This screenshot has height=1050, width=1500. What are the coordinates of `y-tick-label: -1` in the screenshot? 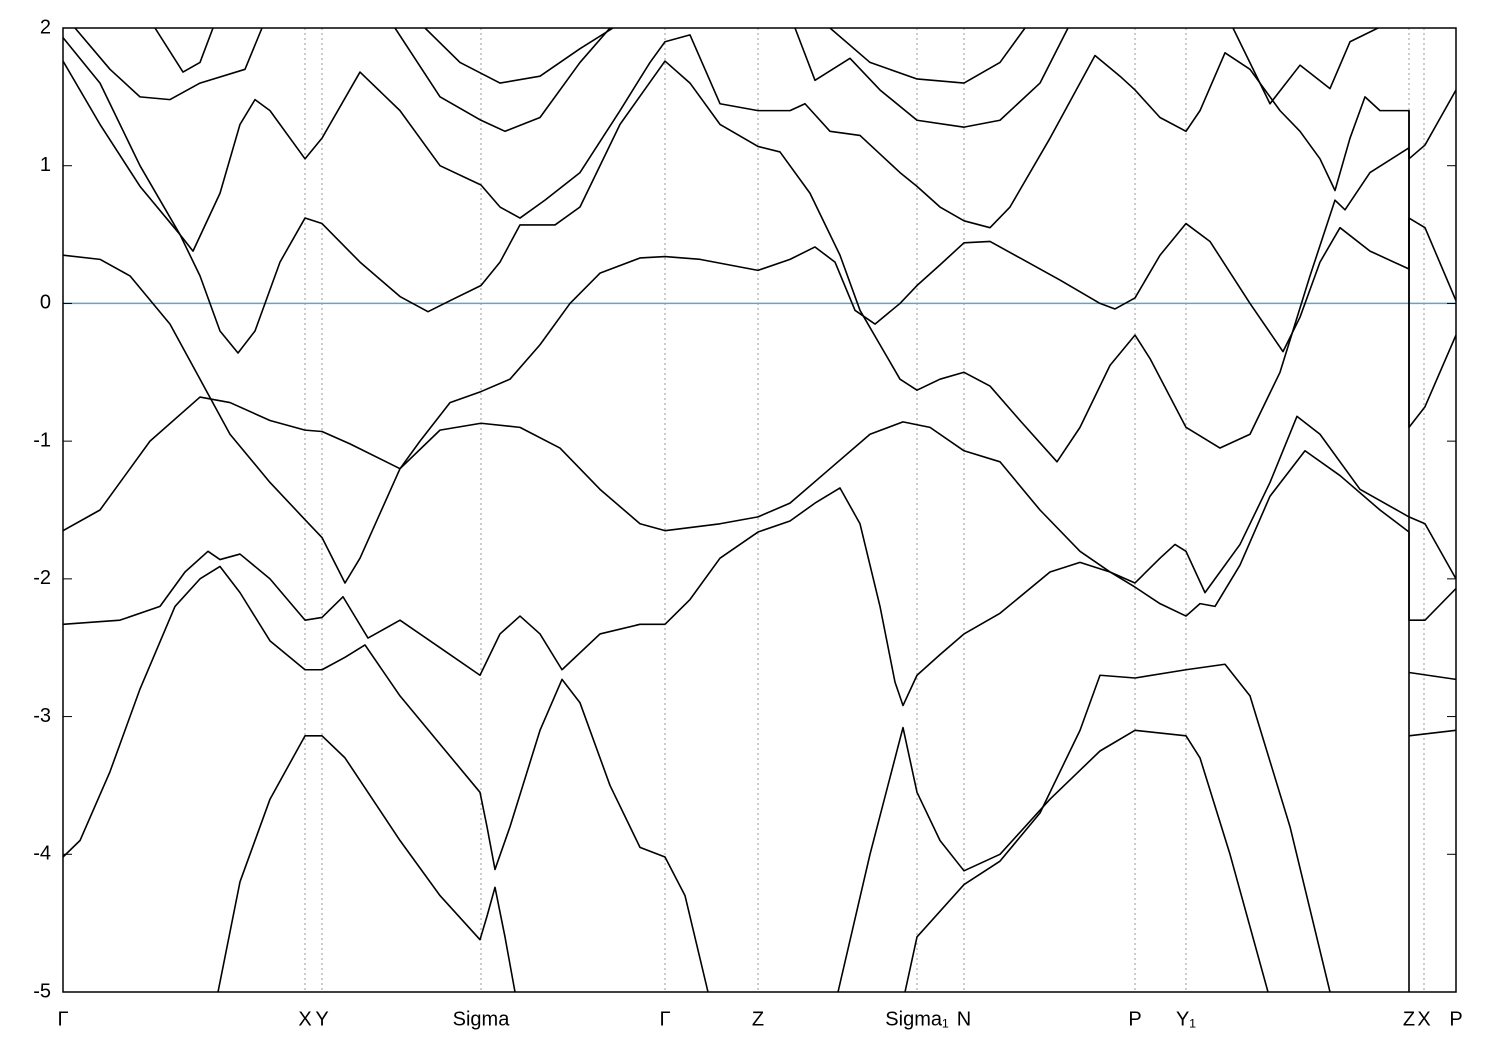 It's located at (42, 440).